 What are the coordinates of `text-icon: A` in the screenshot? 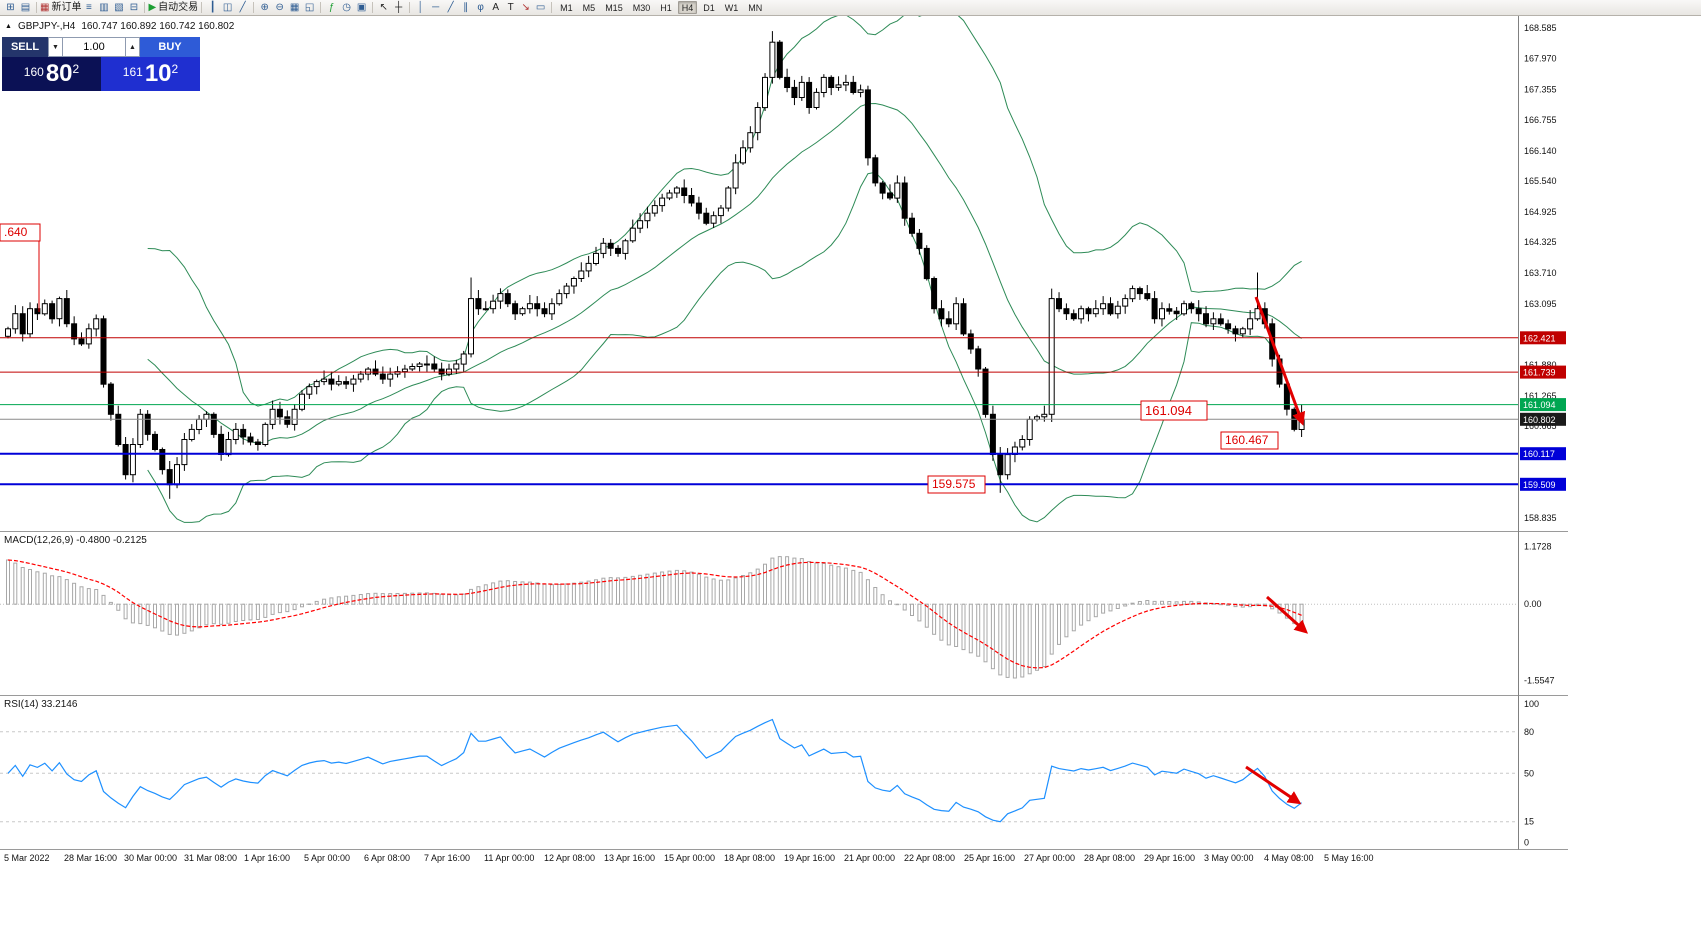 It's located at (495, 7).